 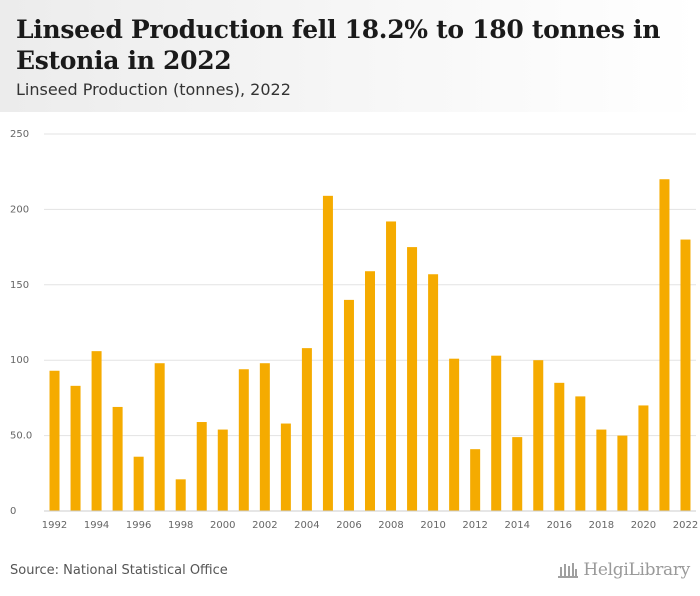 I want to click on bar-2009, so click(x=412, y=379).